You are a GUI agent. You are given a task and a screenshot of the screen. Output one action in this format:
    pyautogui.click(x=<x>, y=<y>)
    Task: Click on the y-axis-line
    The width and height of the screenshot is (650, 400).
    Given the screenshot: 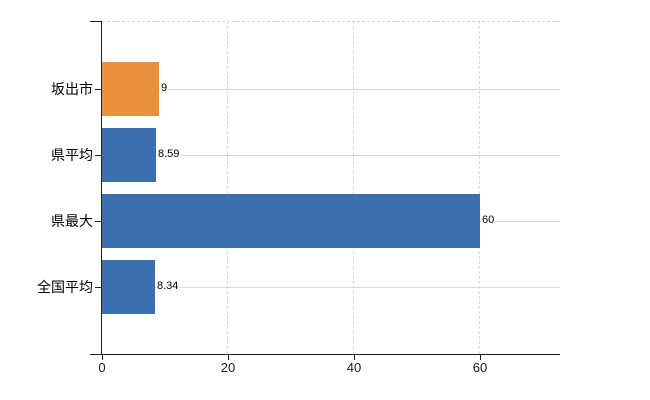 What is the action you would take?
    pyautogui.click(x=101, y=188)
    